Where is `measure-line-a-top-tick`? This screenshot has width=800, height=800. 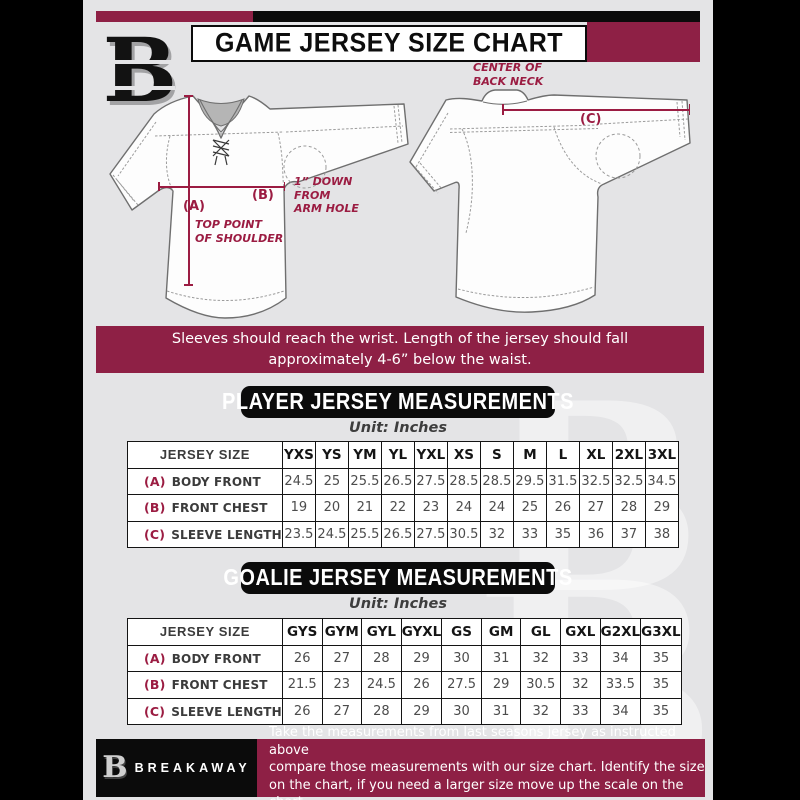 measure-line-a-top-tick is located at coordinates (188, 96).